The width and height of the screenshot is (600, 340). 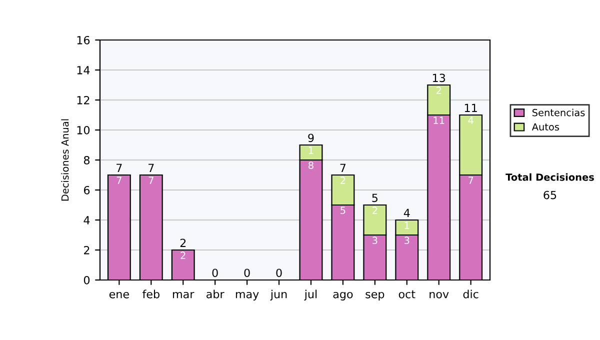 I want to click on x-tick-label: feb, so click(x=151, y=294).